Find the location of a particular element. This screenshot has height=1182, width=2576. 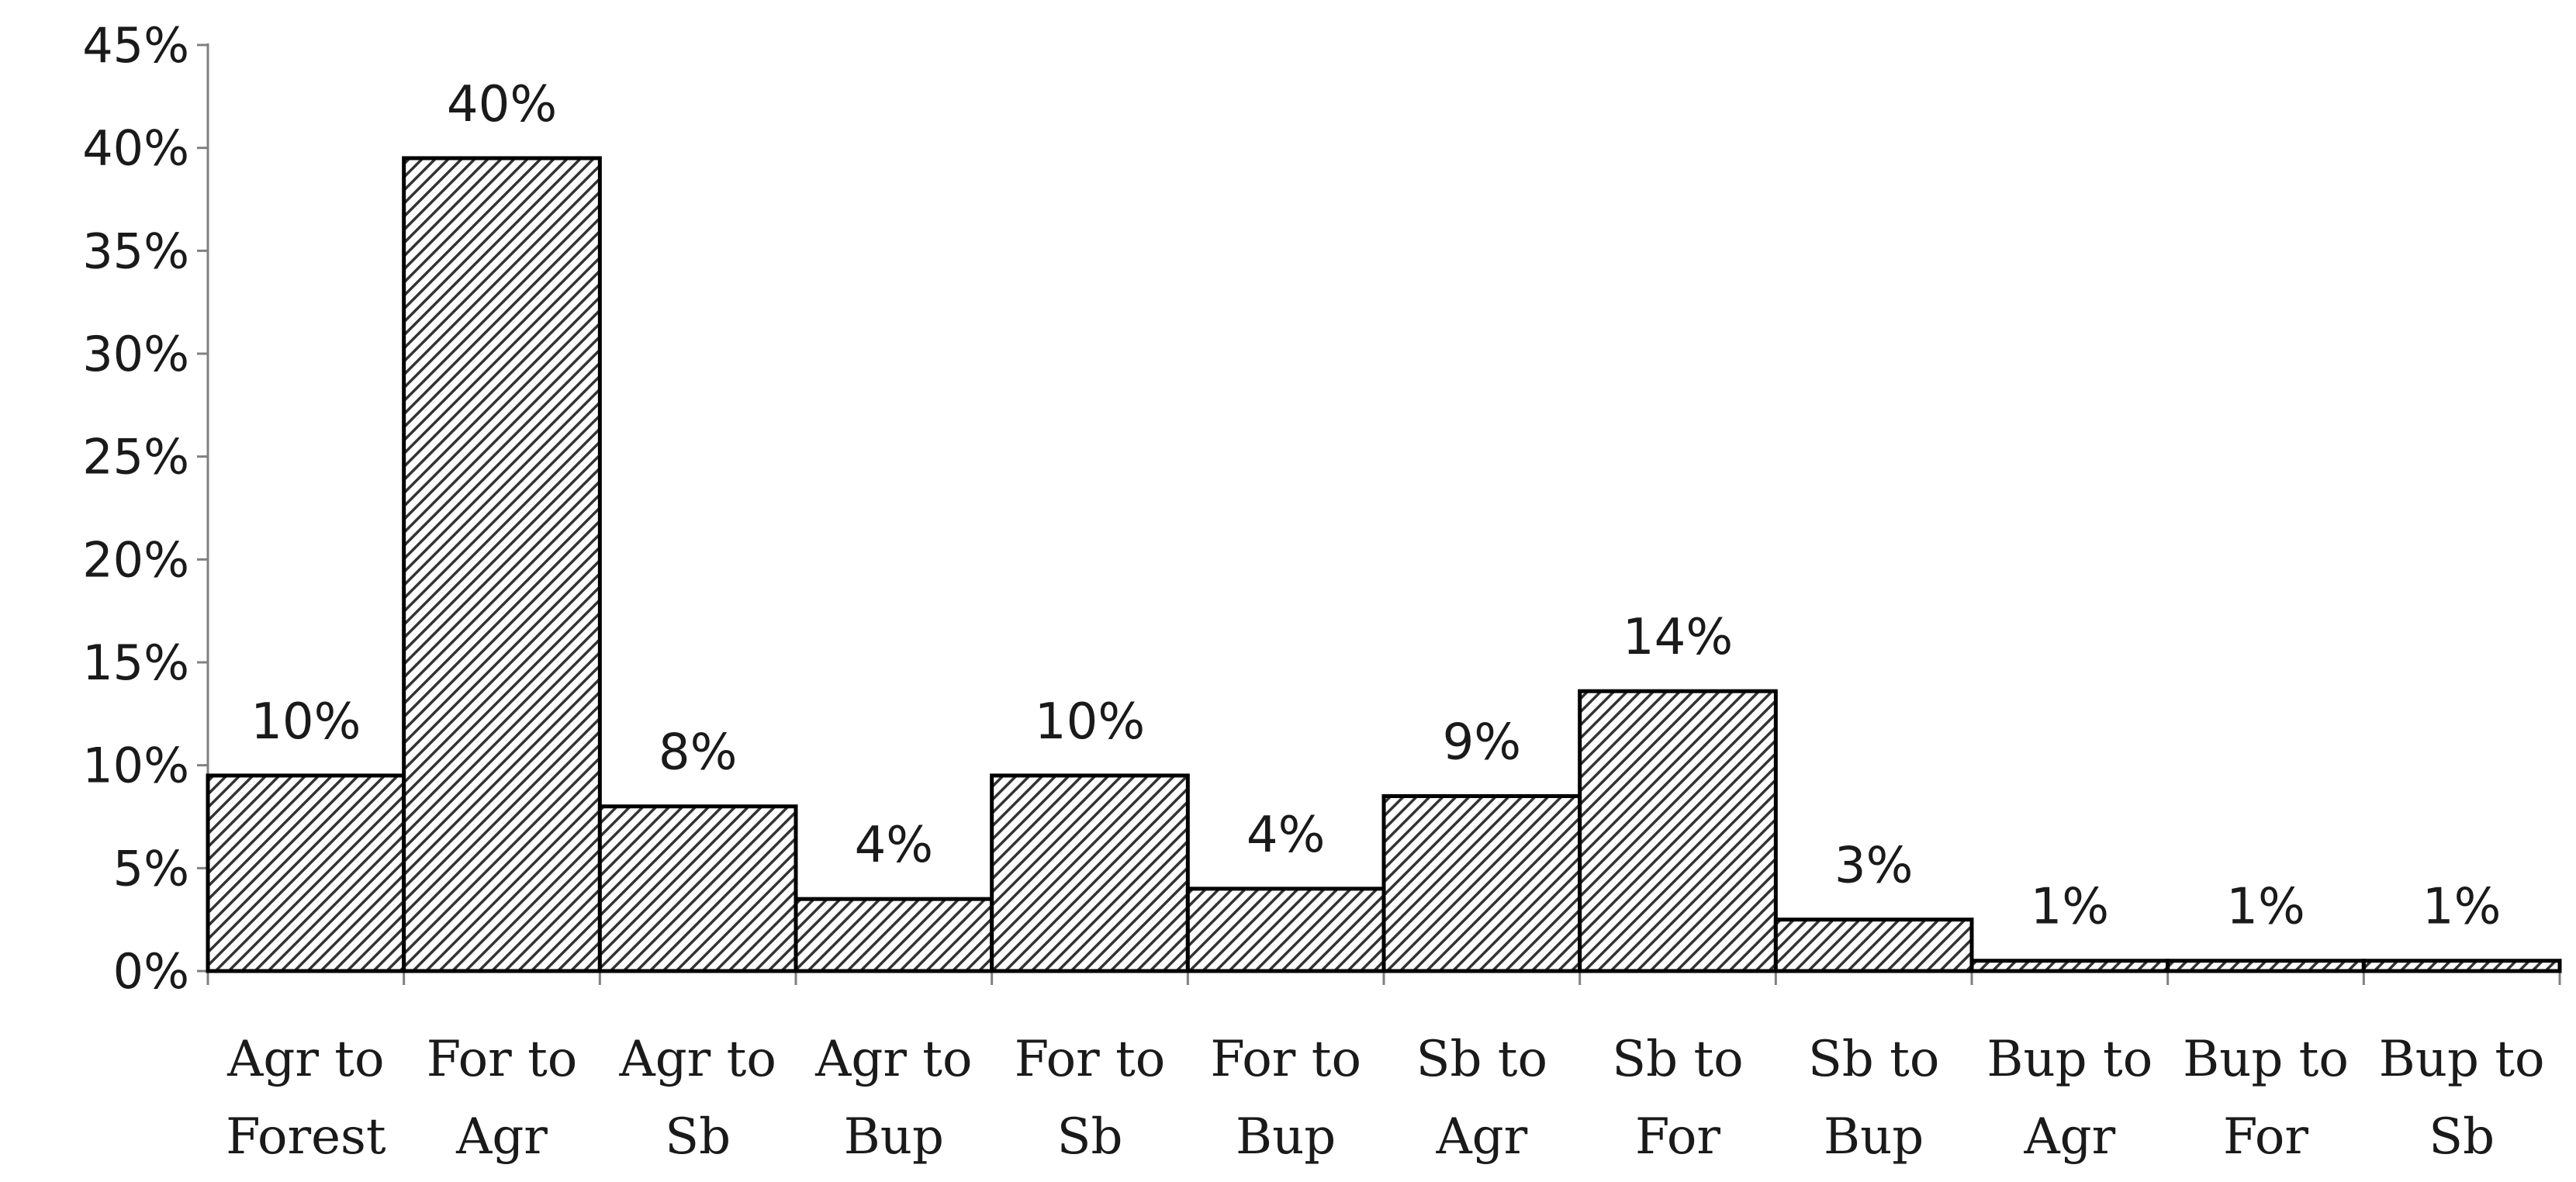

y-tick-label: 35% is located at coordinates (135, 251).